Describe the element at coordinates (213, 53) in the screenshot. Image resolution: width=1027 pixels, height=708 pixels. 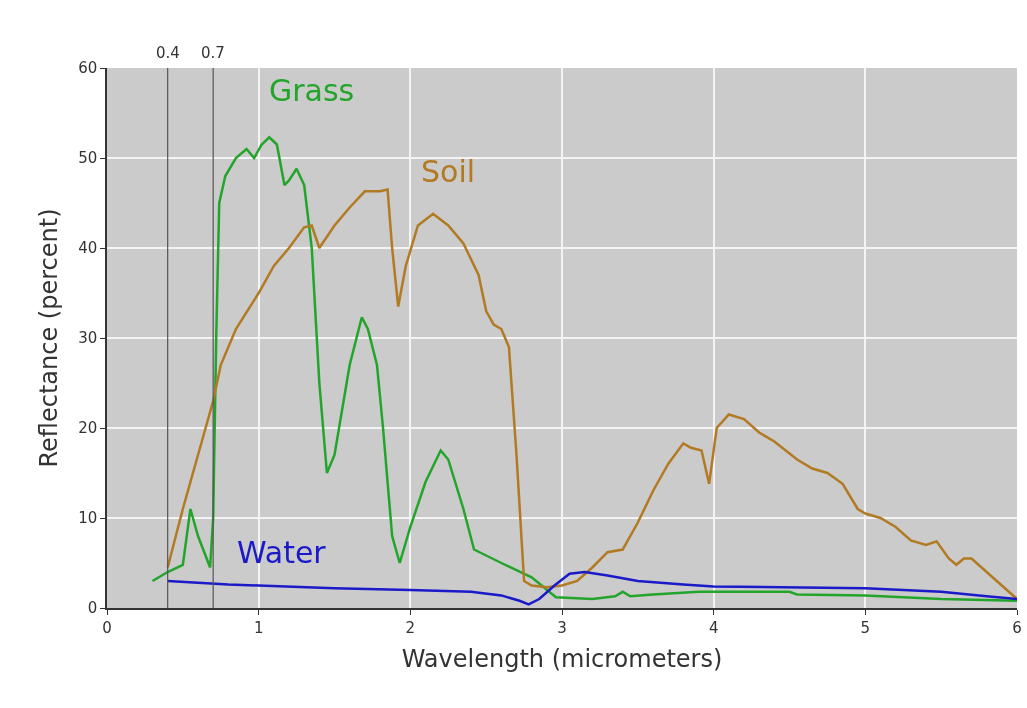
I see `ref-line-label: 0.7` at that location.